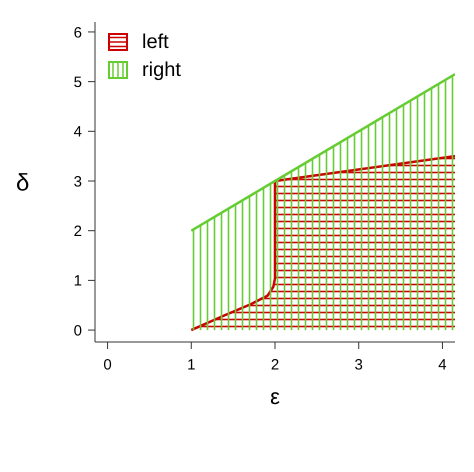  I want to click on x-tick-label: 2, so click(275, 365).